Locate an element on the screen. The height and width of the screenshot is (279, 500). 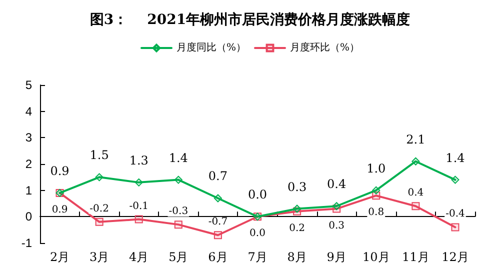
data-label: 1.5 is located at coordinates (99, 155).